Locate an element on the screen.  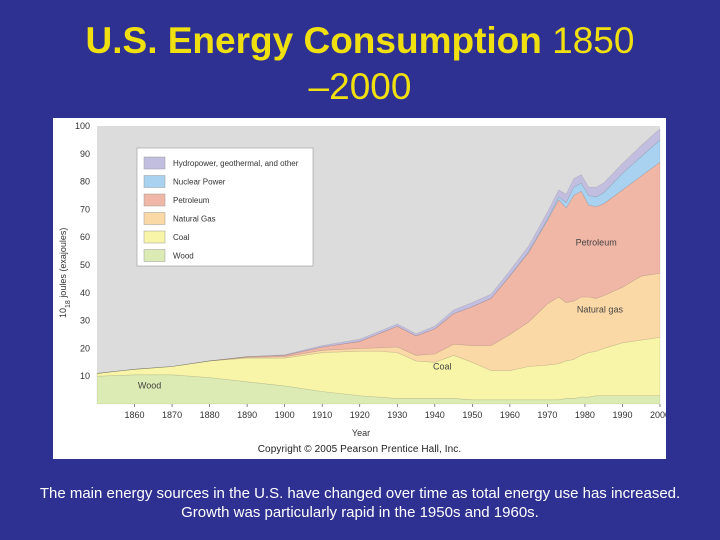
x-tick-label: 1900 is located at coordinates (285, 415).